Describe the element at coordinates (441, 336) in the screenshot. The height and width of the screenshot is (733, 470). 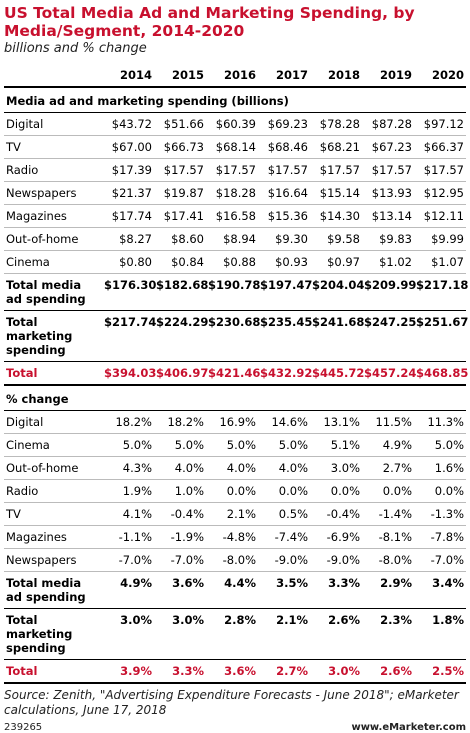
I see `cell: $251.67` at that location.